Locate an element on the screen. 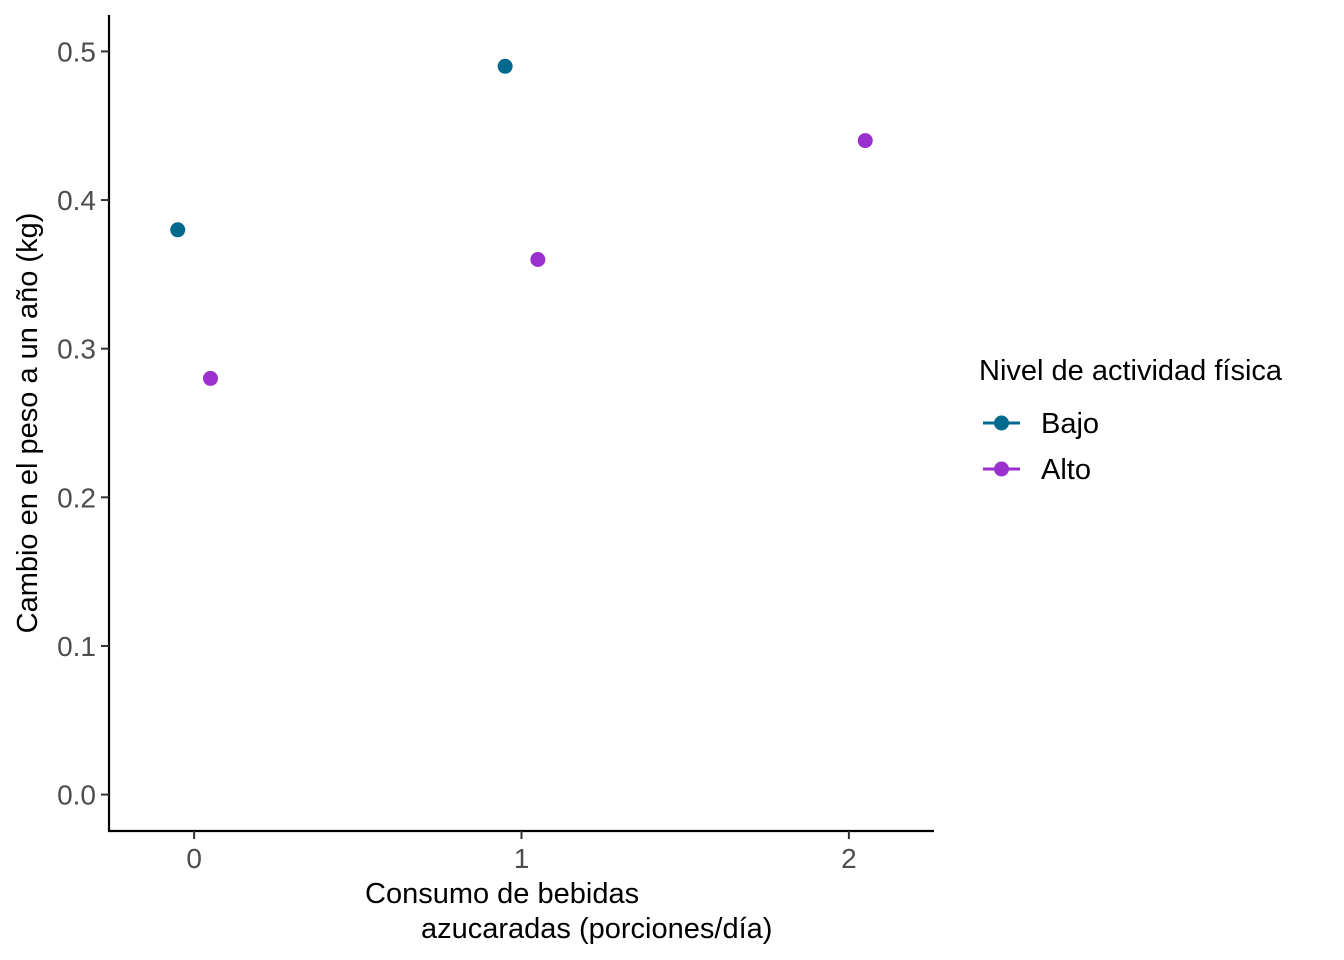 Image resolution: width=1344 pixels, height=960 pixels. y-tick-label: 0.5 is located at coordinates (76, 51).